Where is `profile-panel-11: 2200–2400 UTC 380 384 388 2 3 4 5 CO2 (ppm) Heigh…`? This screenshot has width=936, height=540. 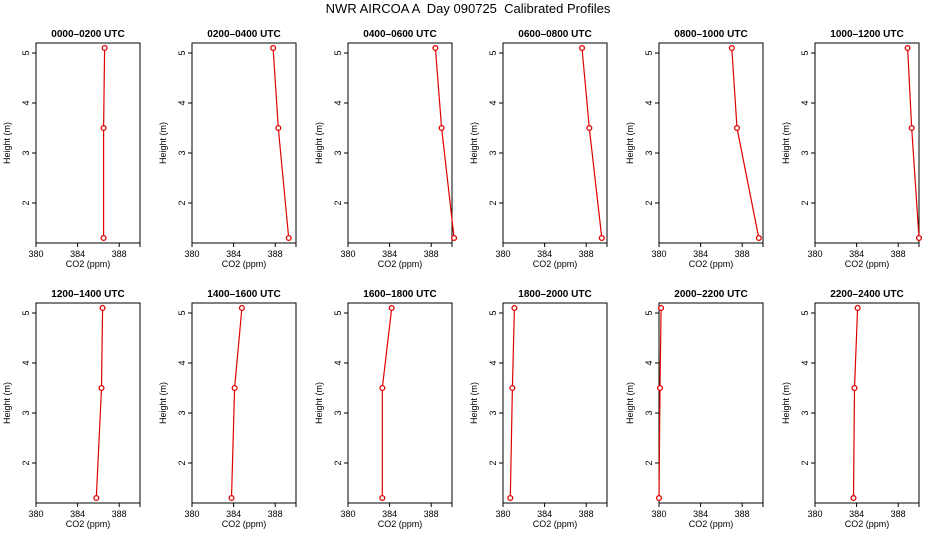 profile-panel-11: 2200–2400 UTC 380 384 388 2 3 4 5 CO2 (ppm) Heigh… is located at coordinates (850, 409).